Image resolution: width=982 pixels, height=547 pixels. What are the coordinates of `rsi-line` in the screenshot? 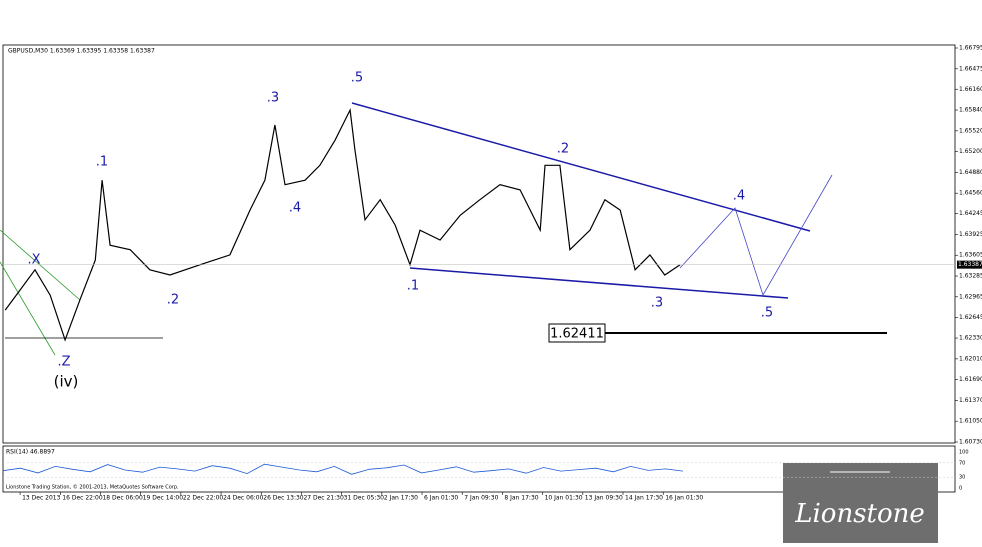 It's located at (343, 469).